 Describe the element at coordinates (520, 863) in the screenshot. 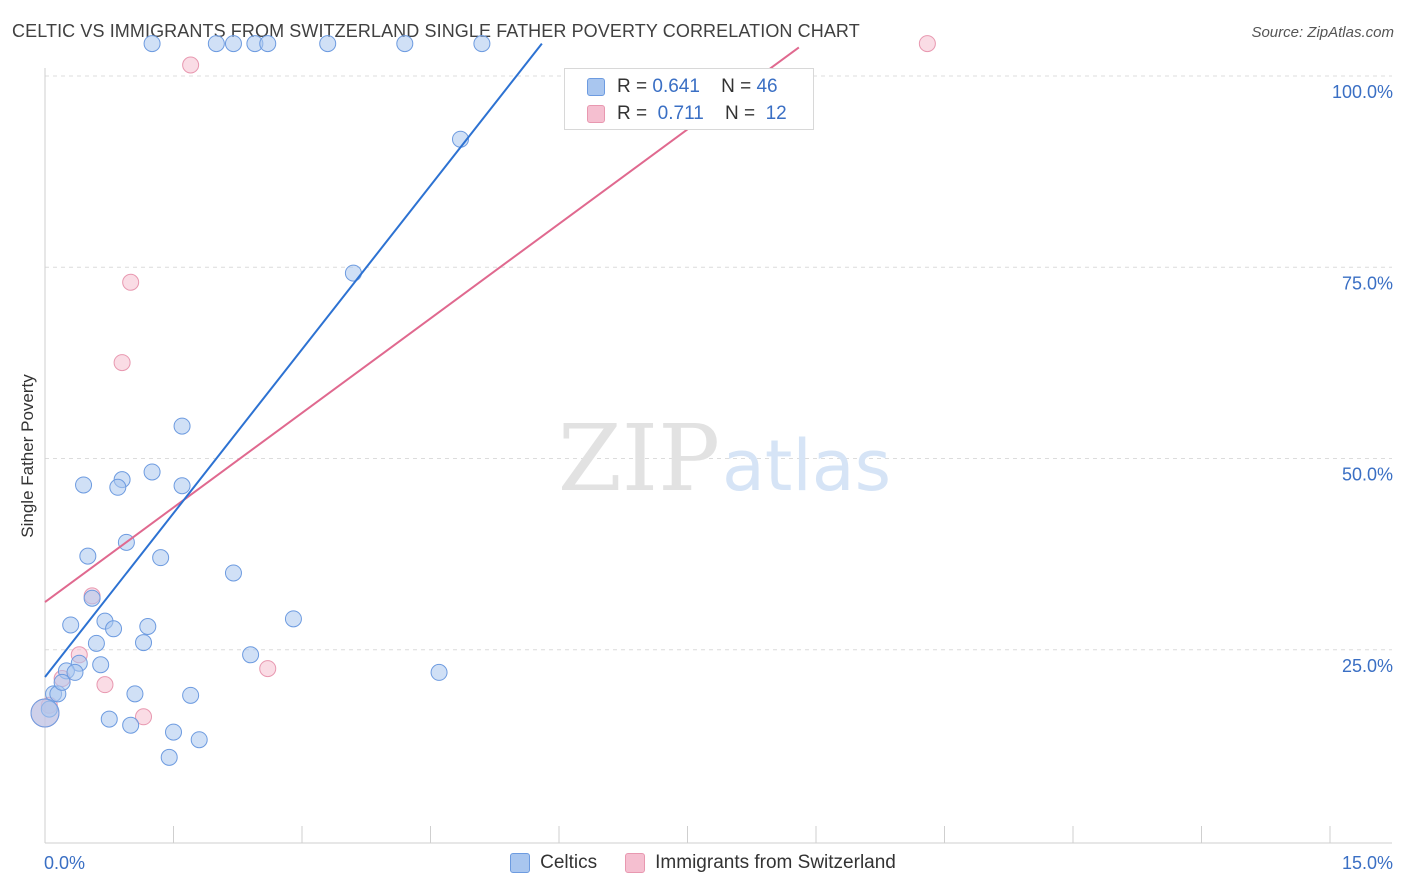

I see `celtics-legend-swatch` at that location.